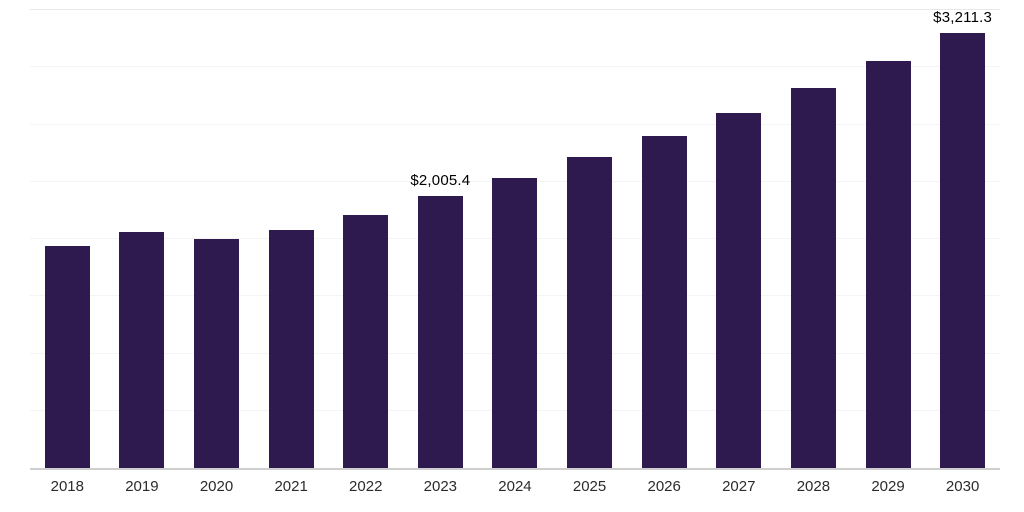 This screenshot has height=512, width=1024. I want to click on bar-group-2020, so click(216, 353).